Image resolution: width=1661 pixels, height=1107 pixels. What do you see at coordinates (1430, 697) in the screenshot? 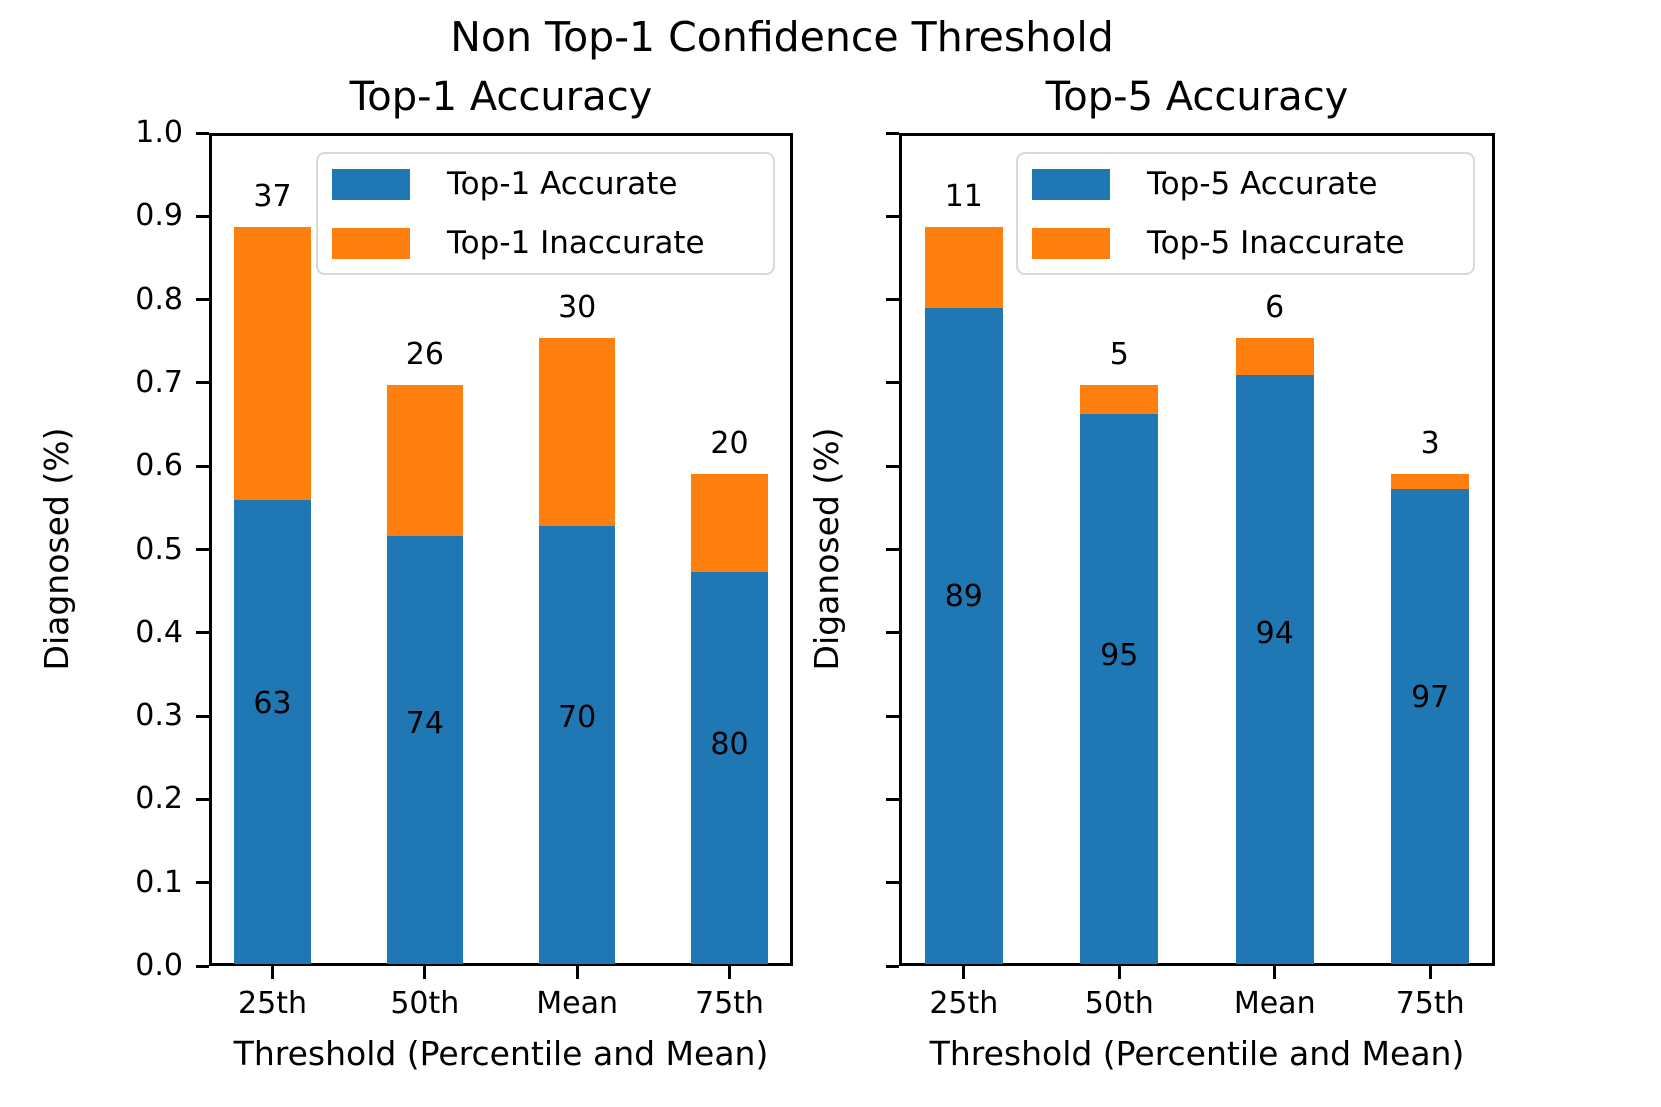
I see `bar-inner-label: 97` at bounding box center [1430, 697].